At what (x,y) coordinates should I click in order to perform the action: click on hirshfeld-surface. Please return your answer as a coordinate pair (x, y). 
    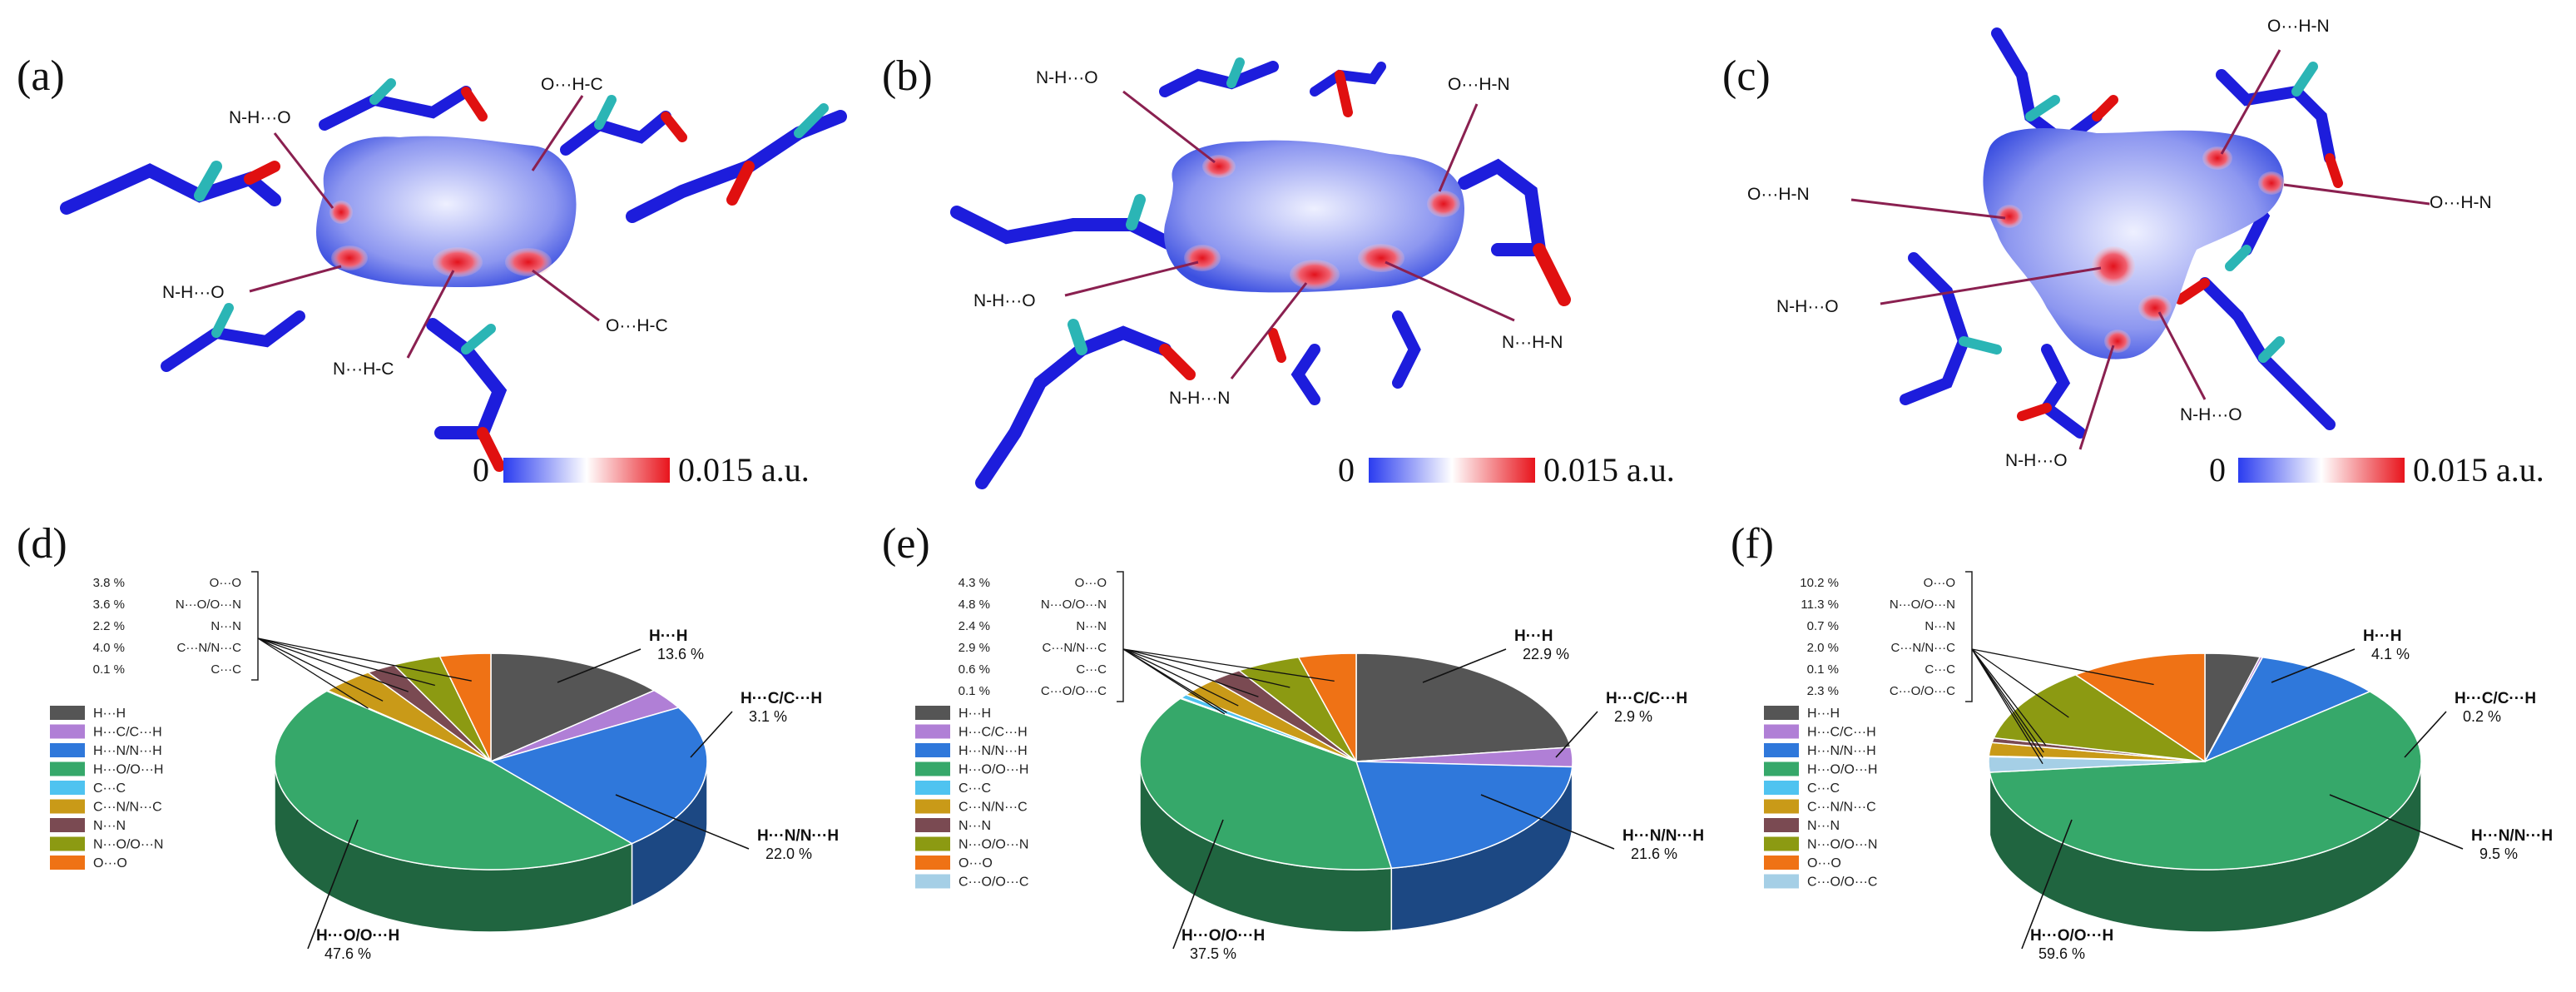
    Looking at the image, I should click on (447, 212).